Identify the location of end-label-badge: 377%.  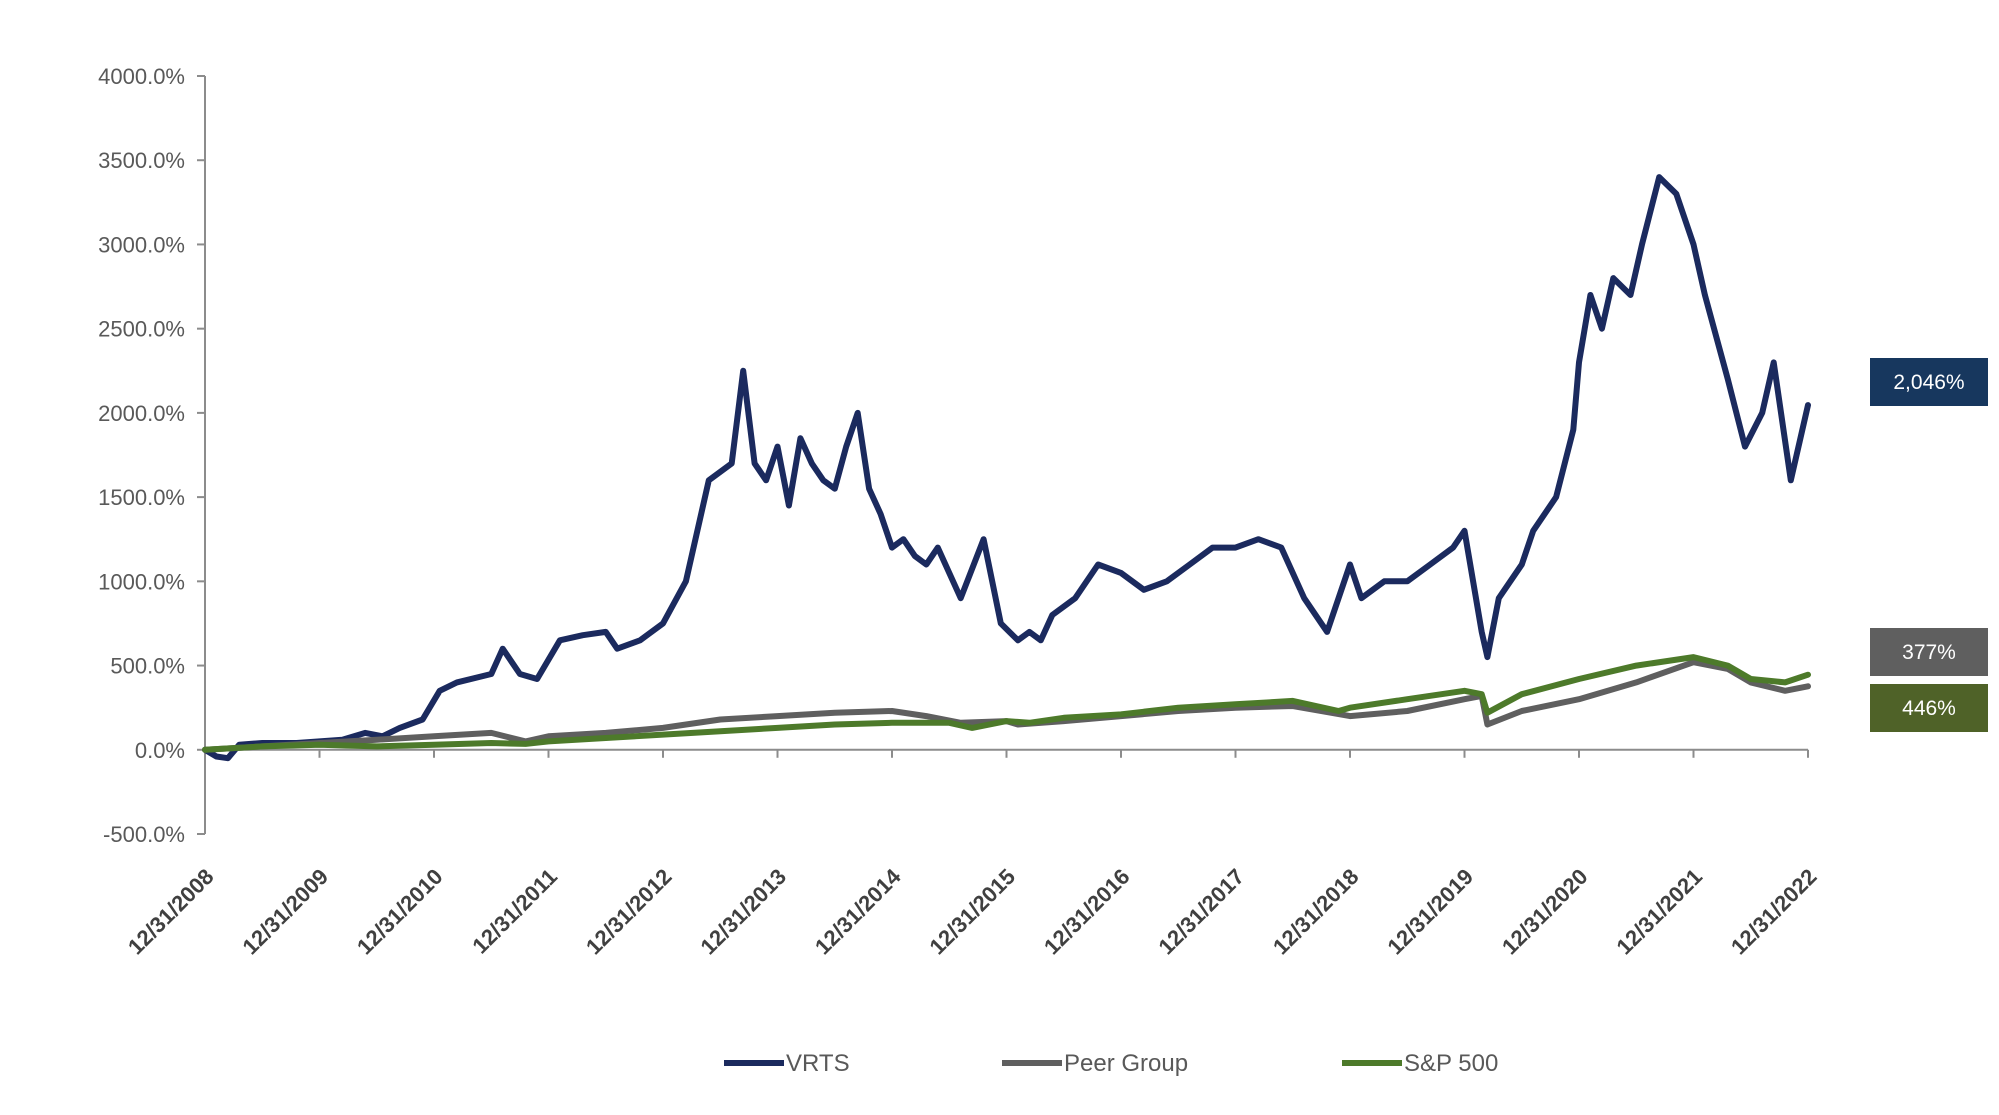
(1929, 652).